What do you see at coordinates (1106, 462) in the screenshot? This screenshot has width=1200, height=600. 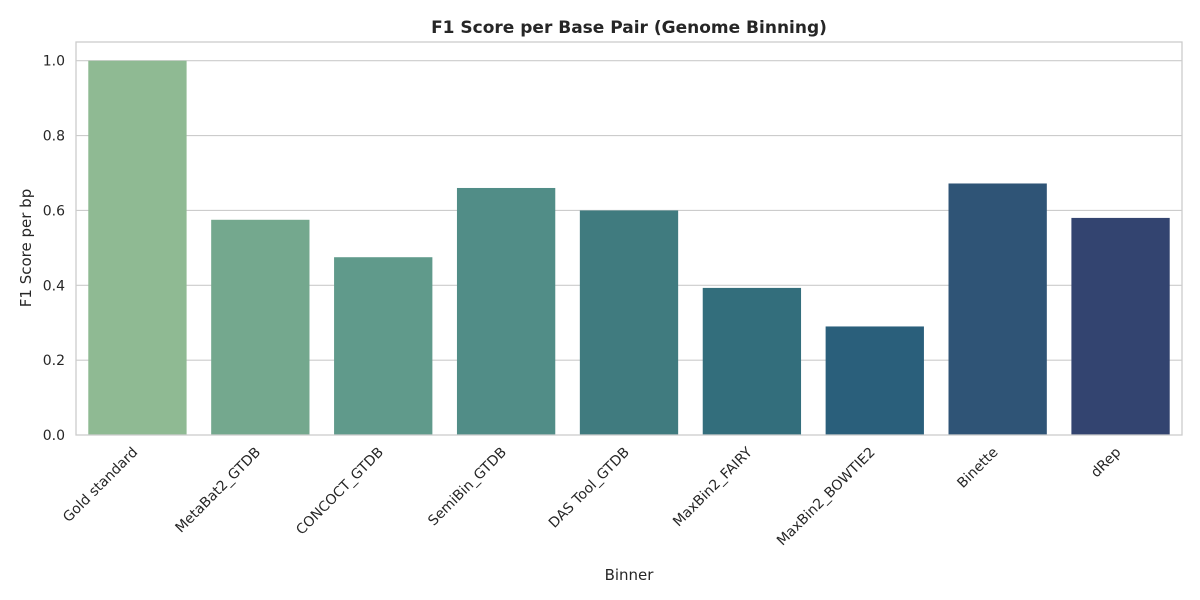 I see `x-tick-label: dRep` at bounding box center [1106, 462].